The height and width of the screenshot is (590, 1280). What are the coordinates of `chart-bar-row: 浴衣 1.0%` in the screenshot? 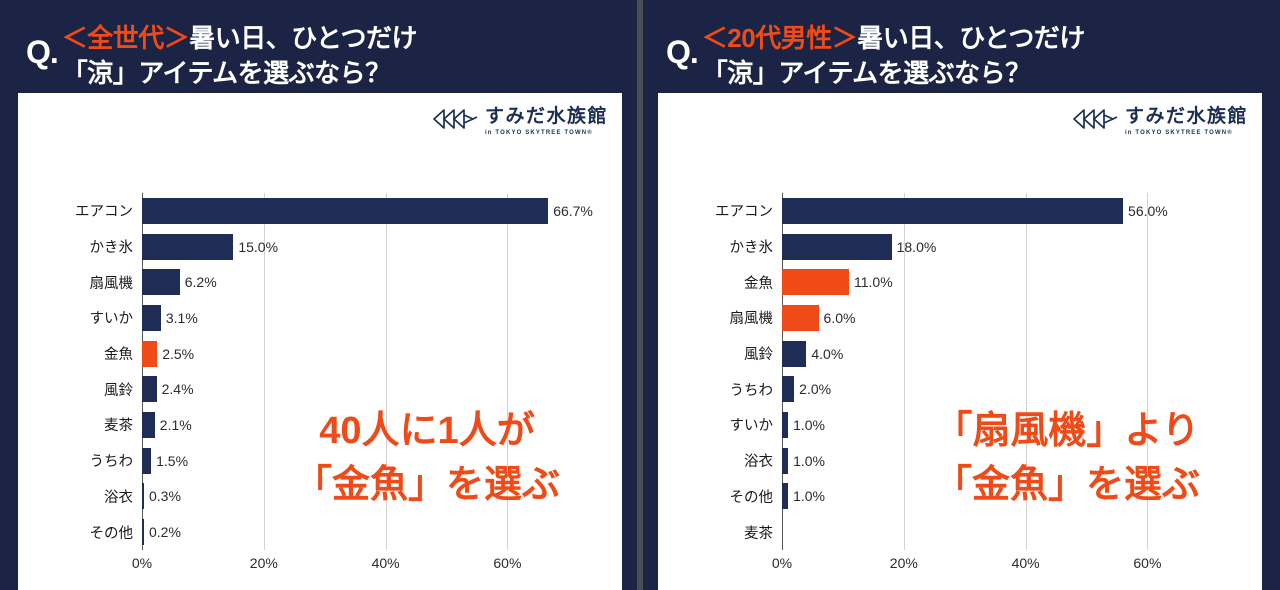 It's located at (960, 461).